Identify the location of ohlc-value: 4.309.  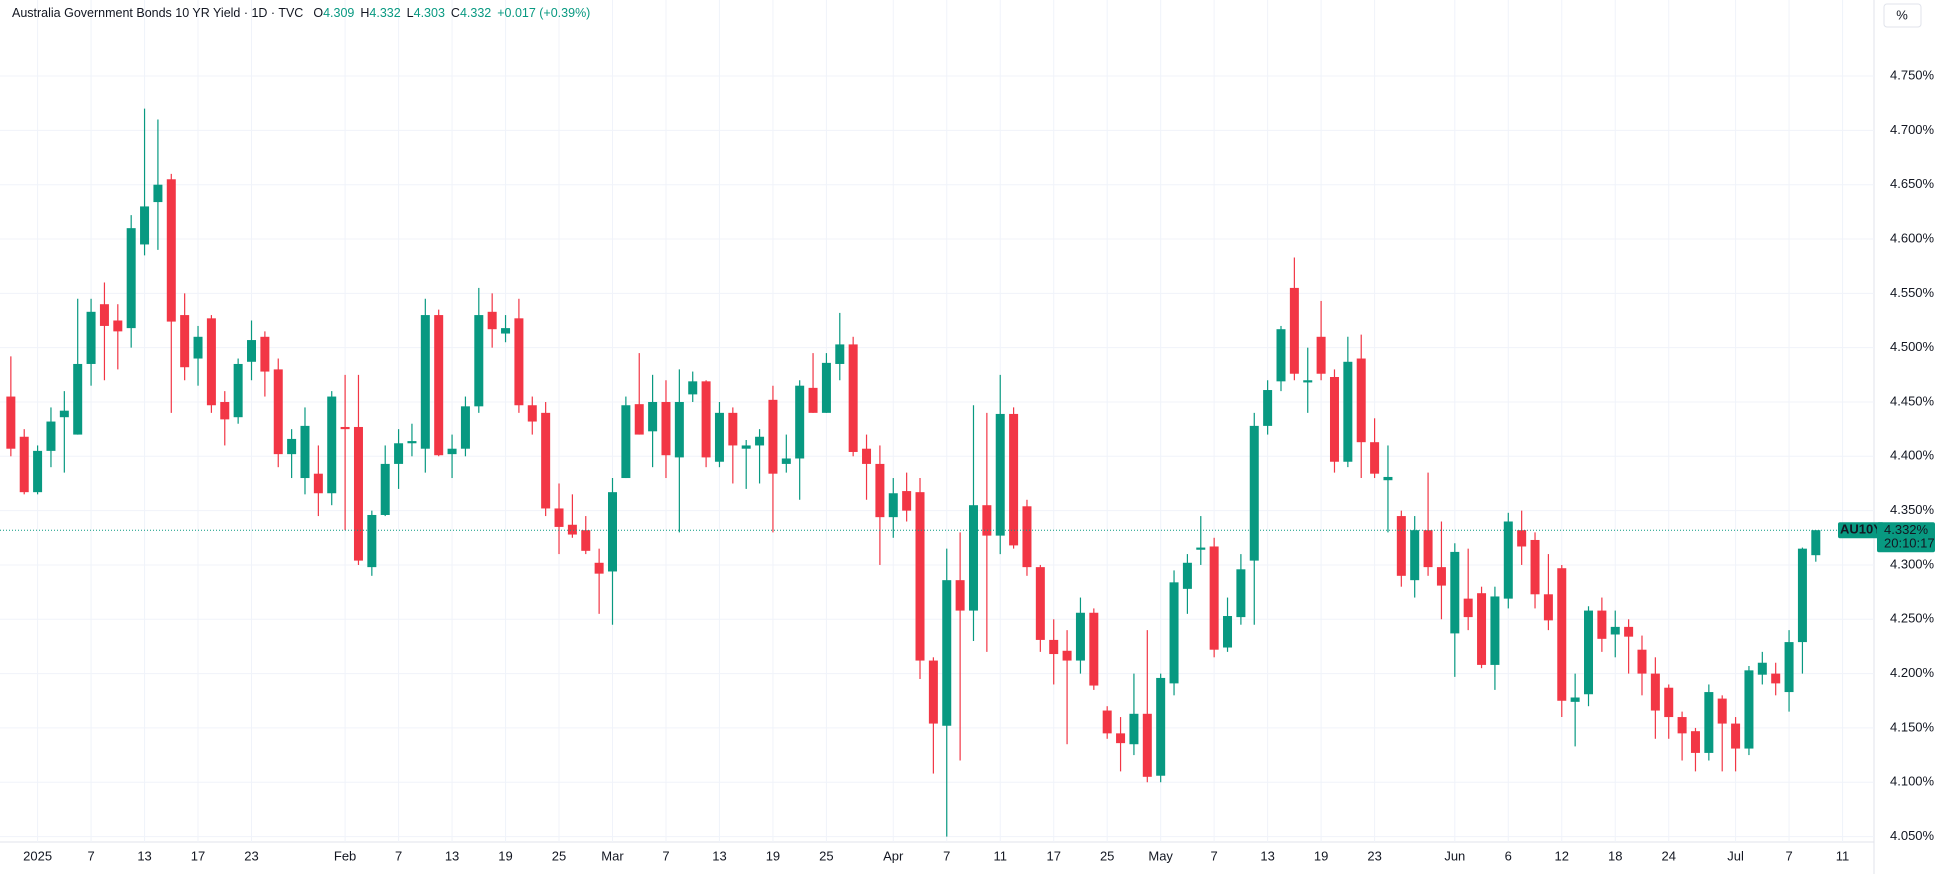
(338, 13).